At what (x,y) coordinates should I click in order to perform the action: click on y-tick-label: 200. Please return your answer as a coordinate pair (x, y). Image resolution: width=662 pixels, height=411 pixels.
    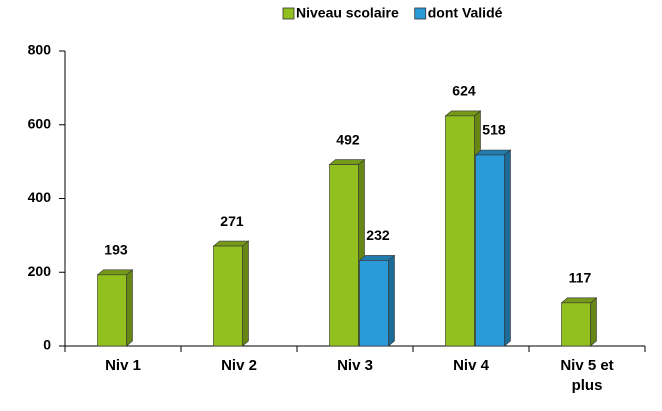
    Looking at the image, I should click on (40, 271).